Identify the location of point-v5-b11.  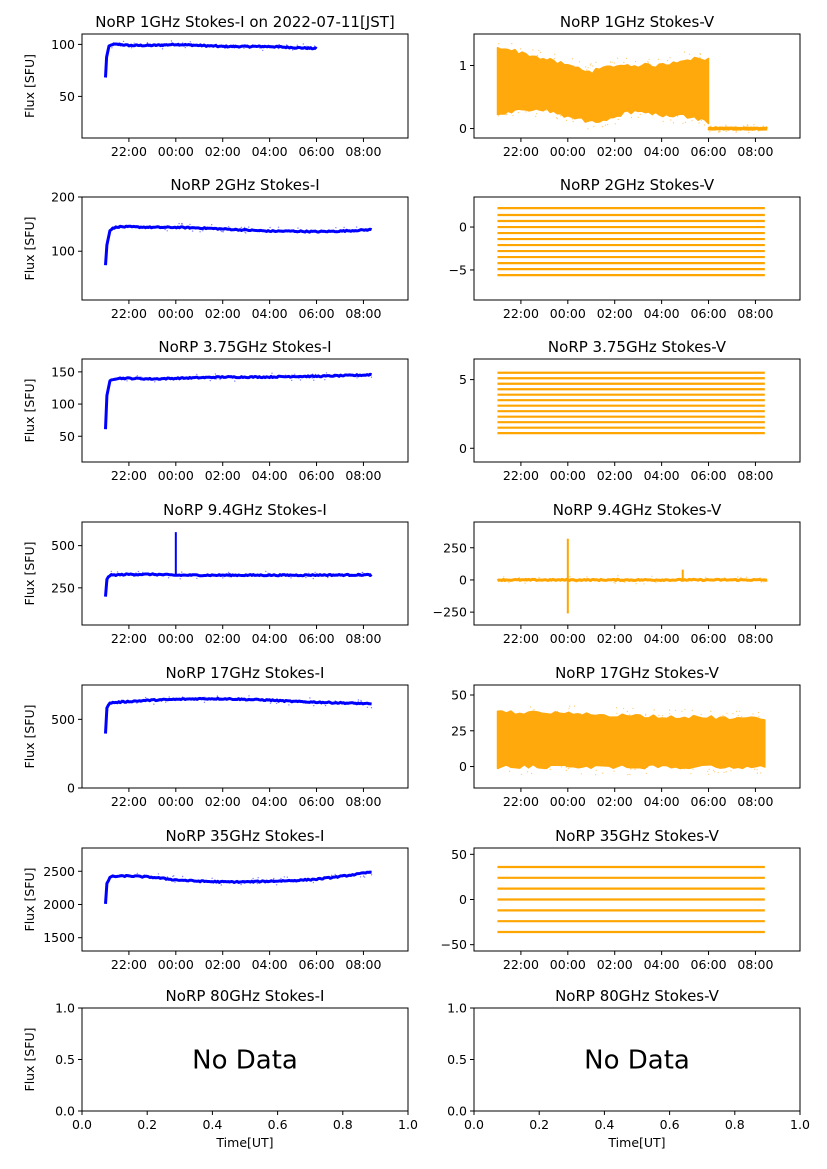
(568, 768).